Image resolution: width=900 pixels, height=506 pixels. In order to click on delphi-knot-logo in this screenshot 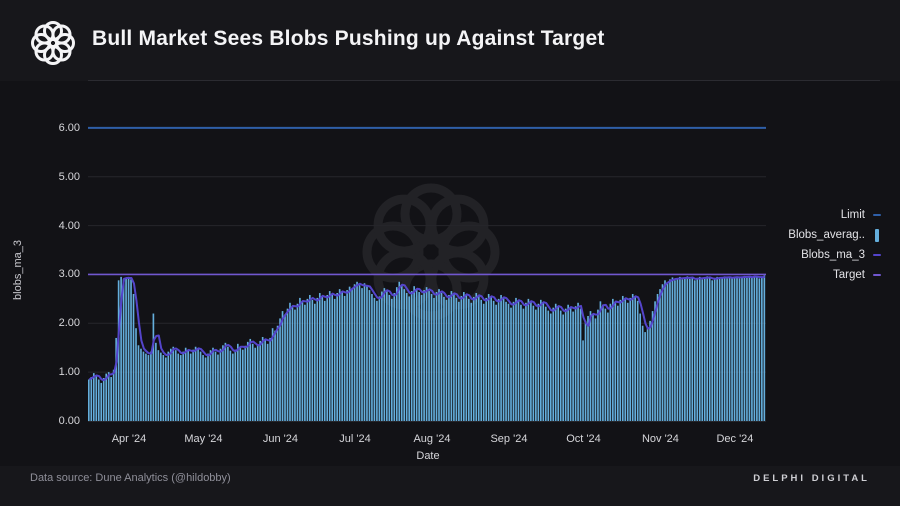, I will do `click(53, 43)`.